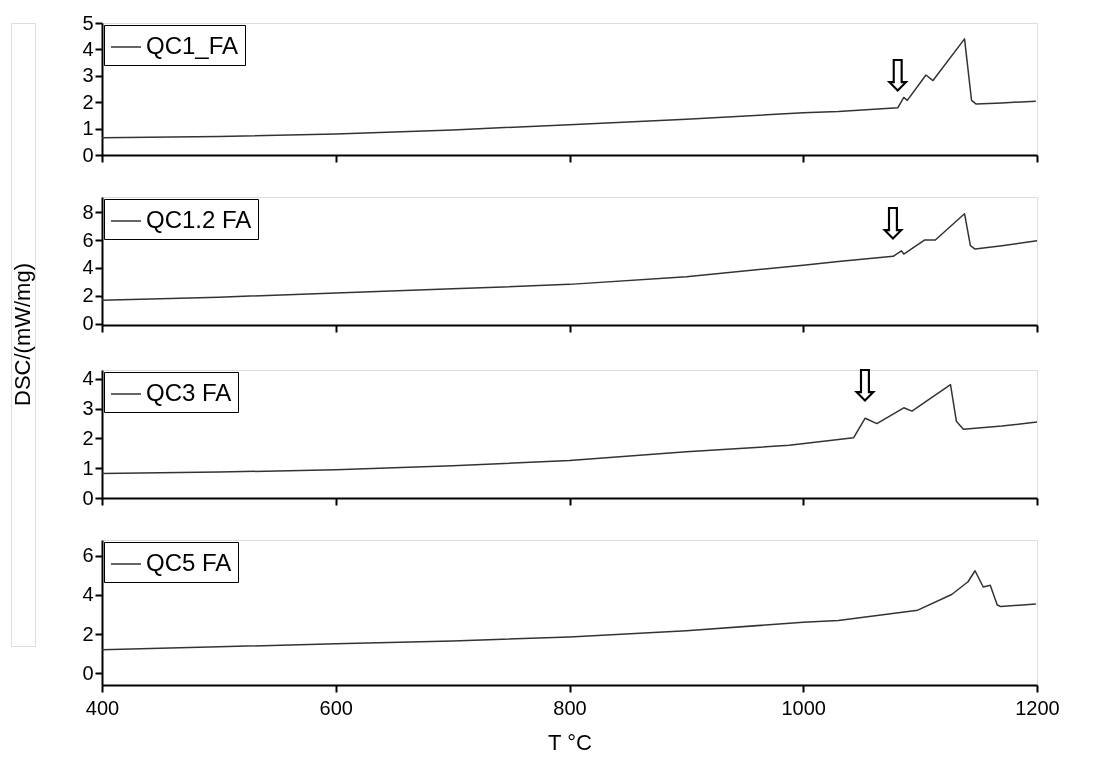 The width and height of the screenshot is (1111, 780). Describe the element at coordinates (102, 707) in the screenshot. I see `x-tick-label: 400` at that location.